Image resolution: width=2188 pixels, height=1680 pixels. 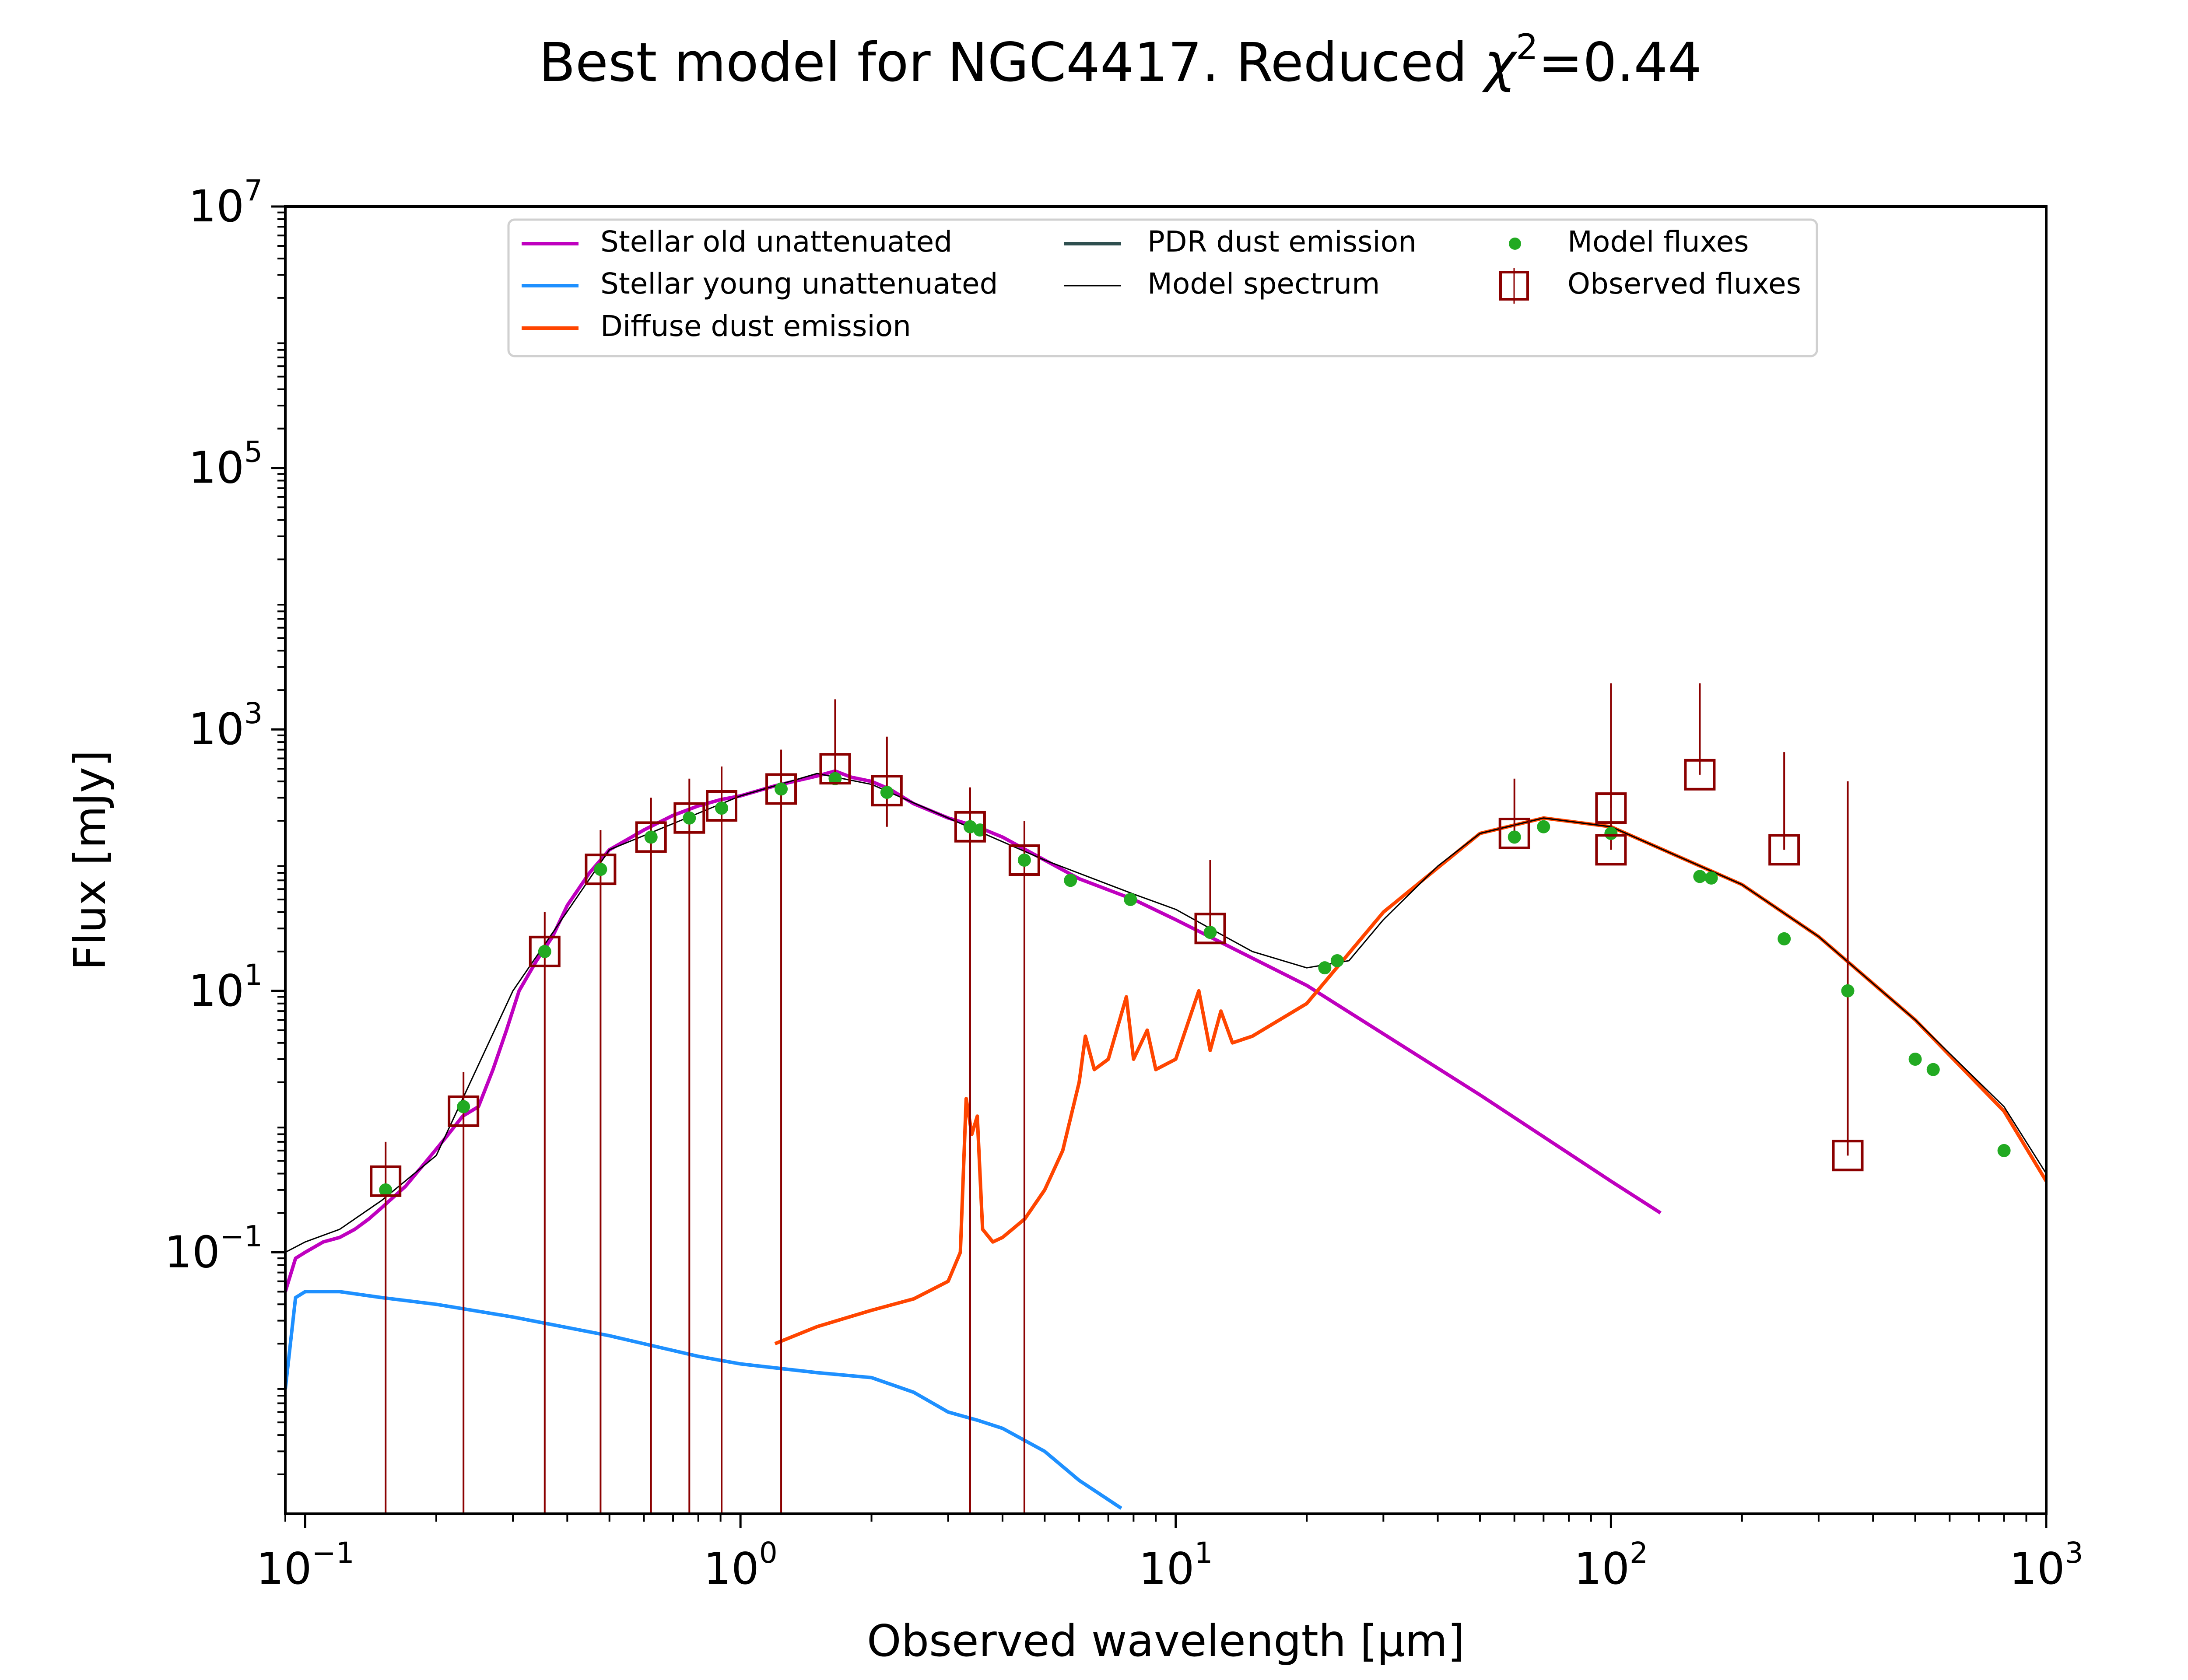 What do you see at coordinates (703, 1400) in the screenshot?
I see `series-line-stellar-young` at bounding box center [703, 1400].